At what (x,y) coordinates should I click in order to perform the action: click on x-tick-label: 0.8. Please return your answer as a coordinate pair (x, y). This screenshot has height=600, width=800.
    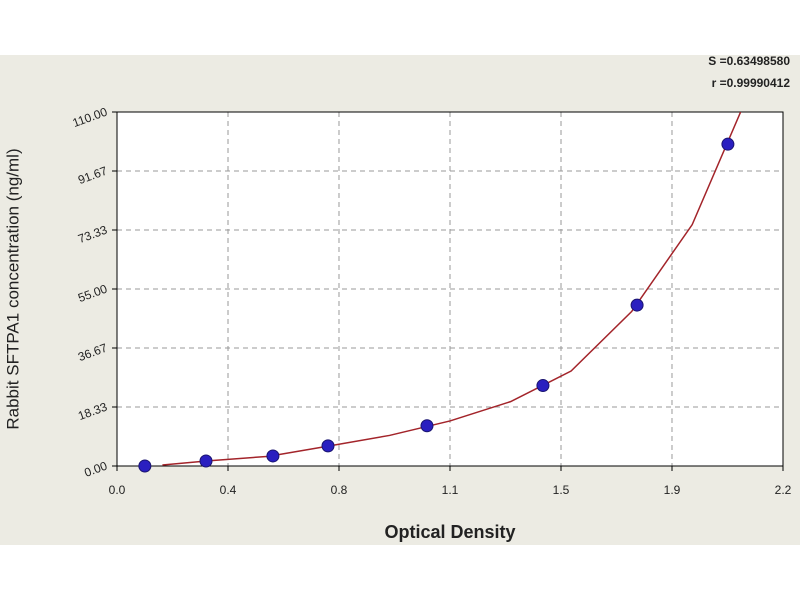
    Looking at the image, I should click on (339, 490).